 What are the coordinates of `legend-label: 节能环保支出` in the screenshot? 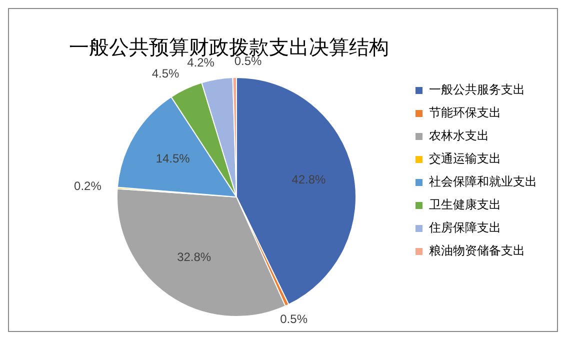 It's located at (465, 113).